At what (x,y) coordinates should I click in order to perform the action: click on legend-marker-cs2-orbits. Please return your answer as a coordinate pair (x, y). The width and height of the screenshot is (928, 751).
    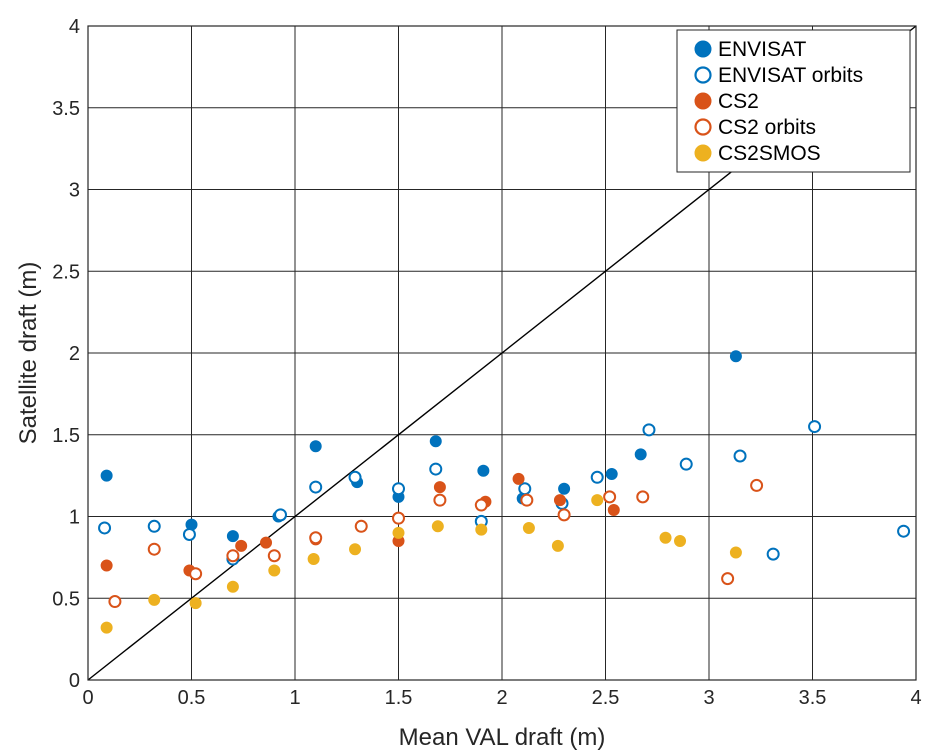
    Looking at the image, I should click on (703, 127).